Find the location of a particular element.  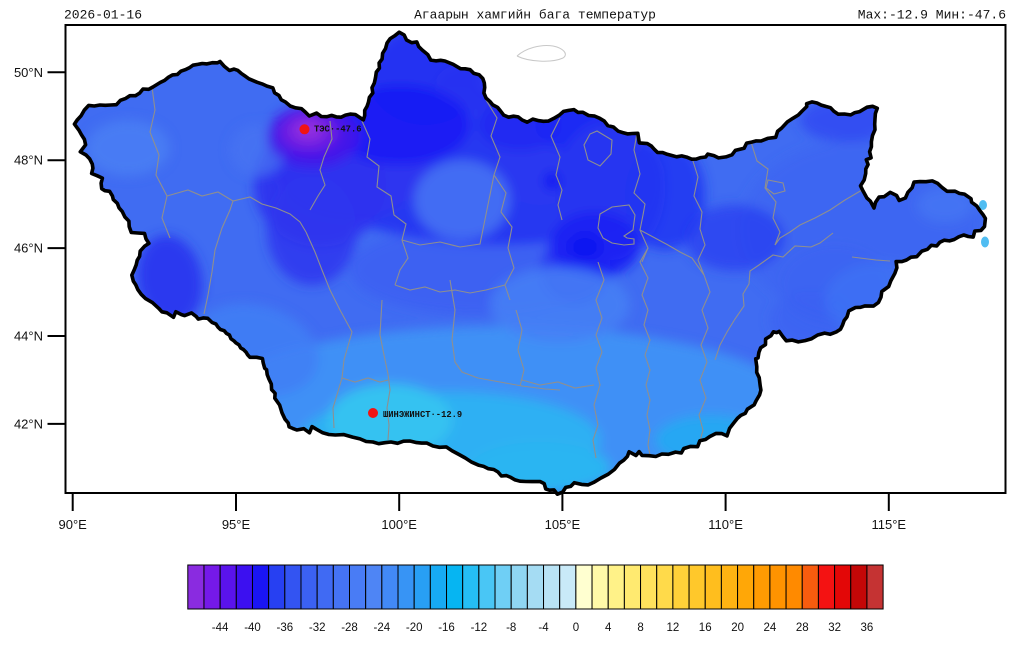

svg-text: 32 is located at coordinates (834, 628).